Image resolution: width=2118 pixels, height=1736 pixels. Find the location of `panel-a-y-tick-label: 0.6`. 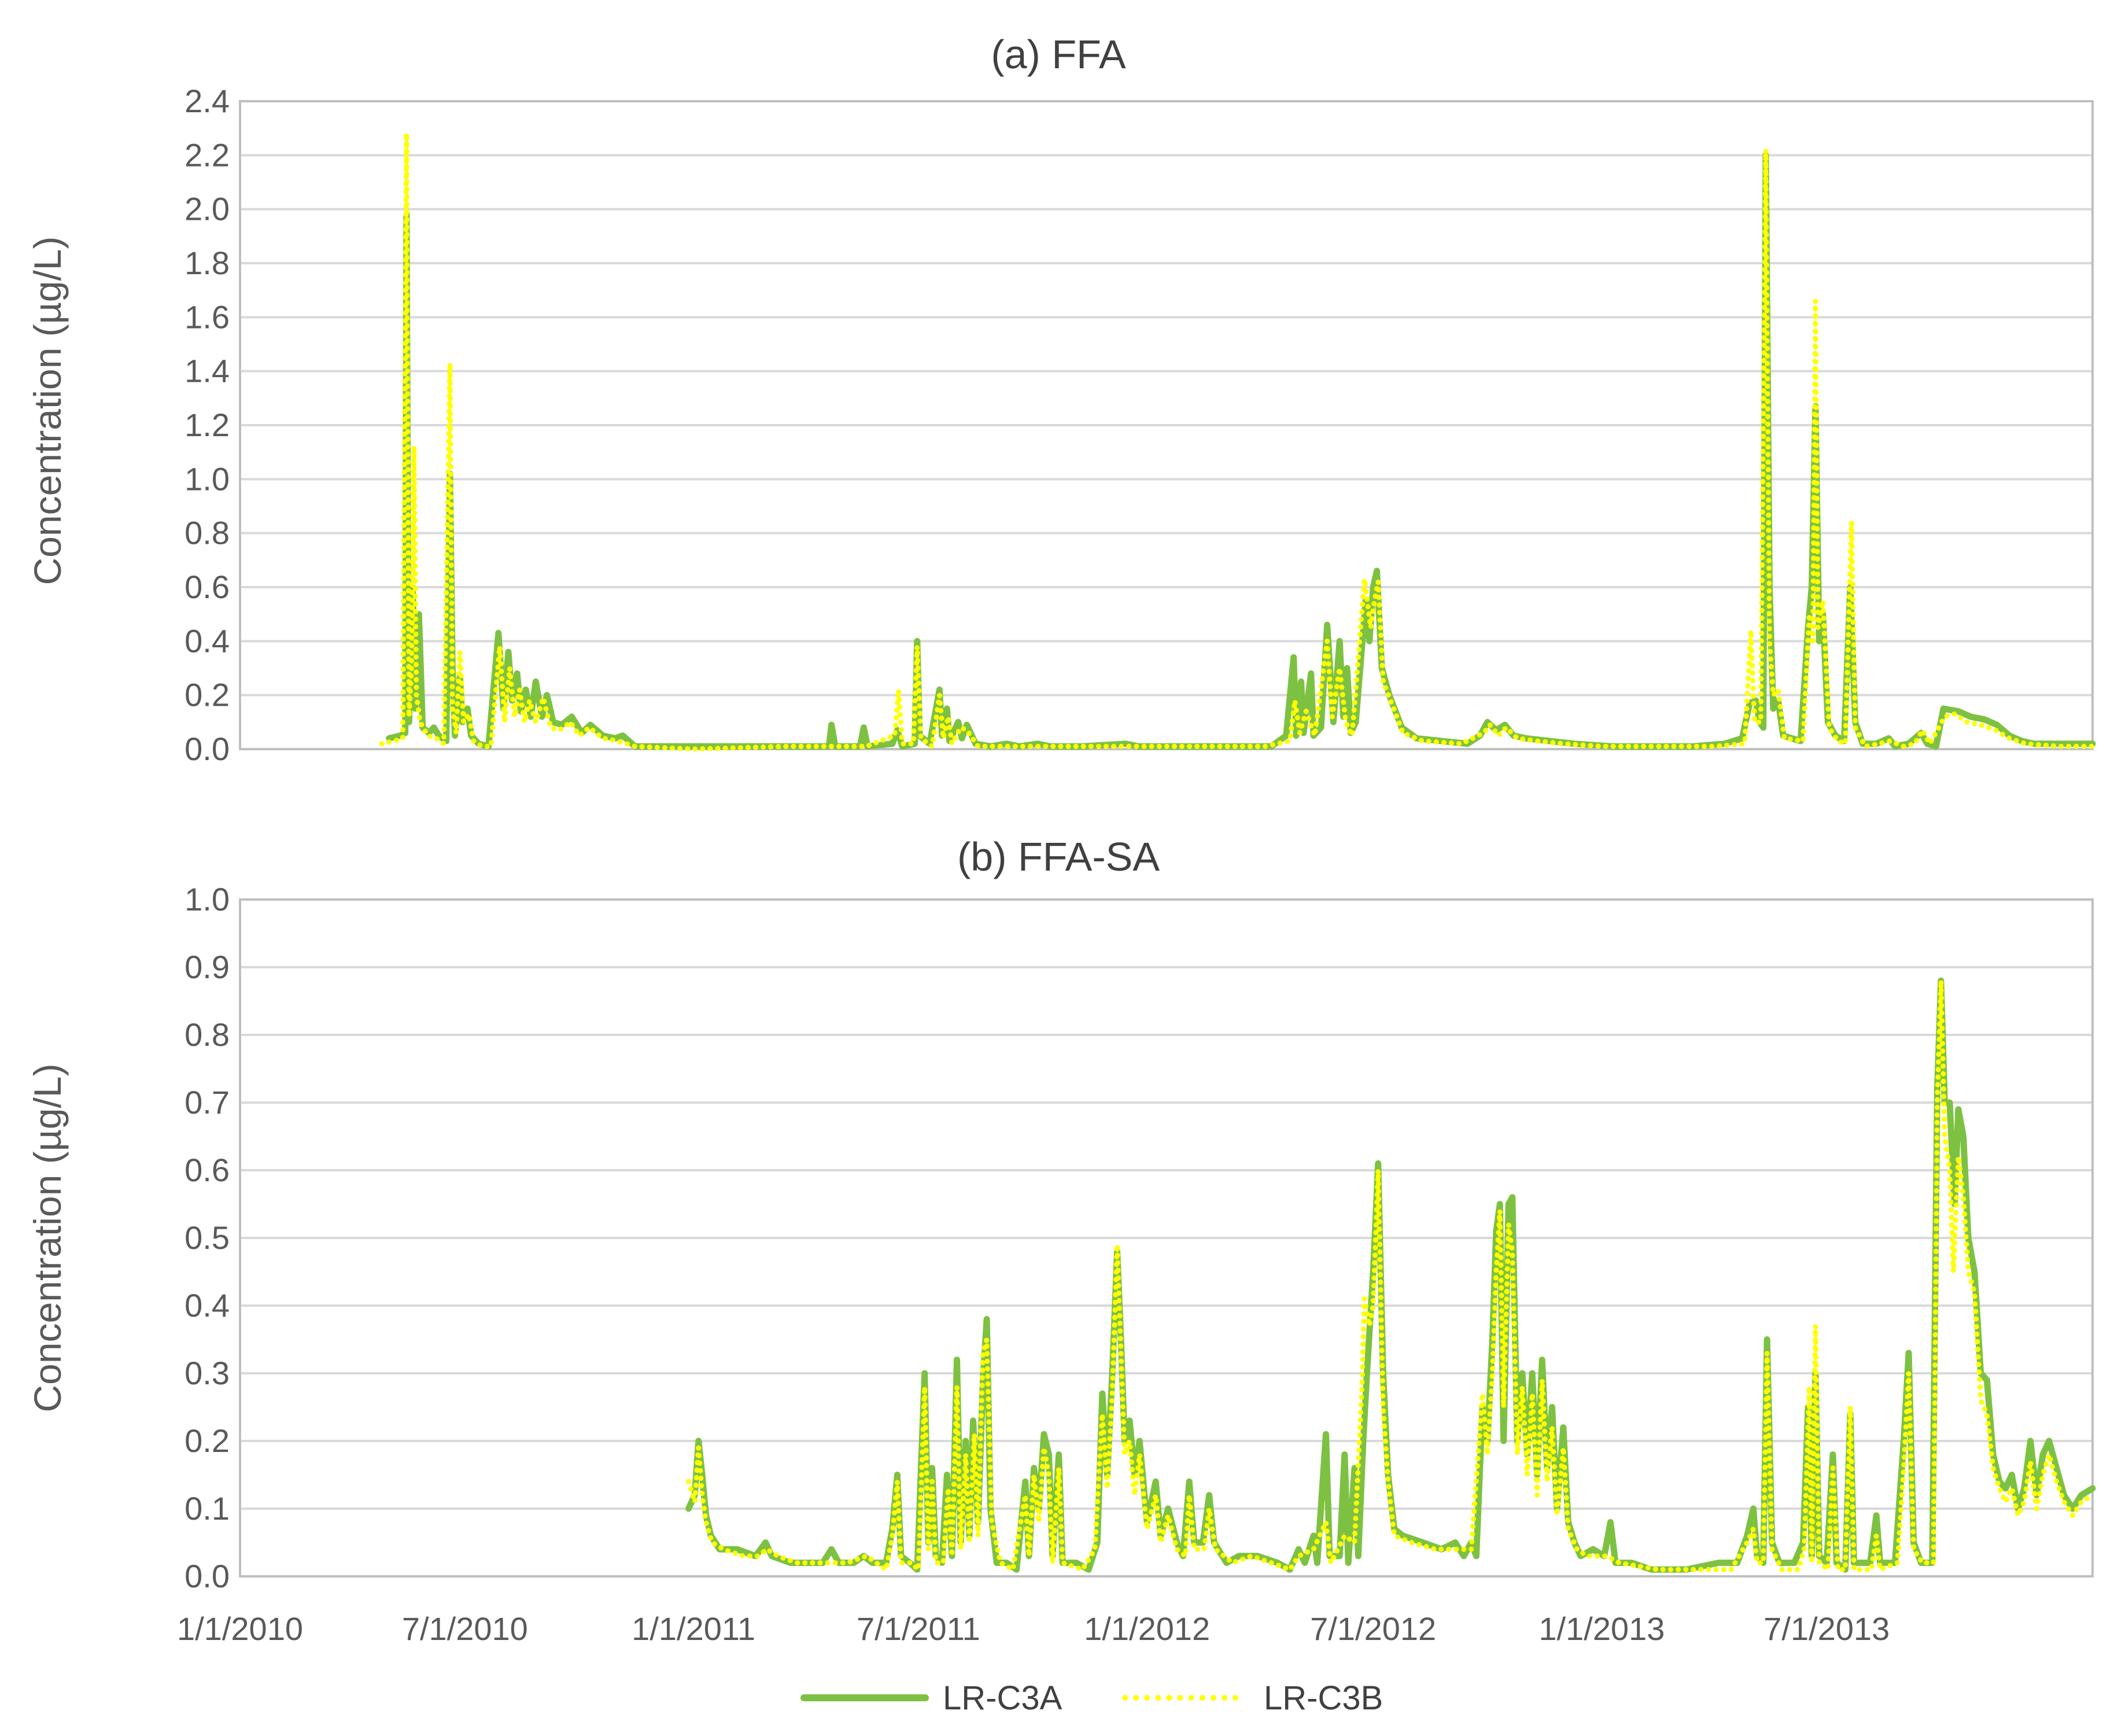

panel-a-y-tick-label: 0.6 is located at coordinates (207, 587).